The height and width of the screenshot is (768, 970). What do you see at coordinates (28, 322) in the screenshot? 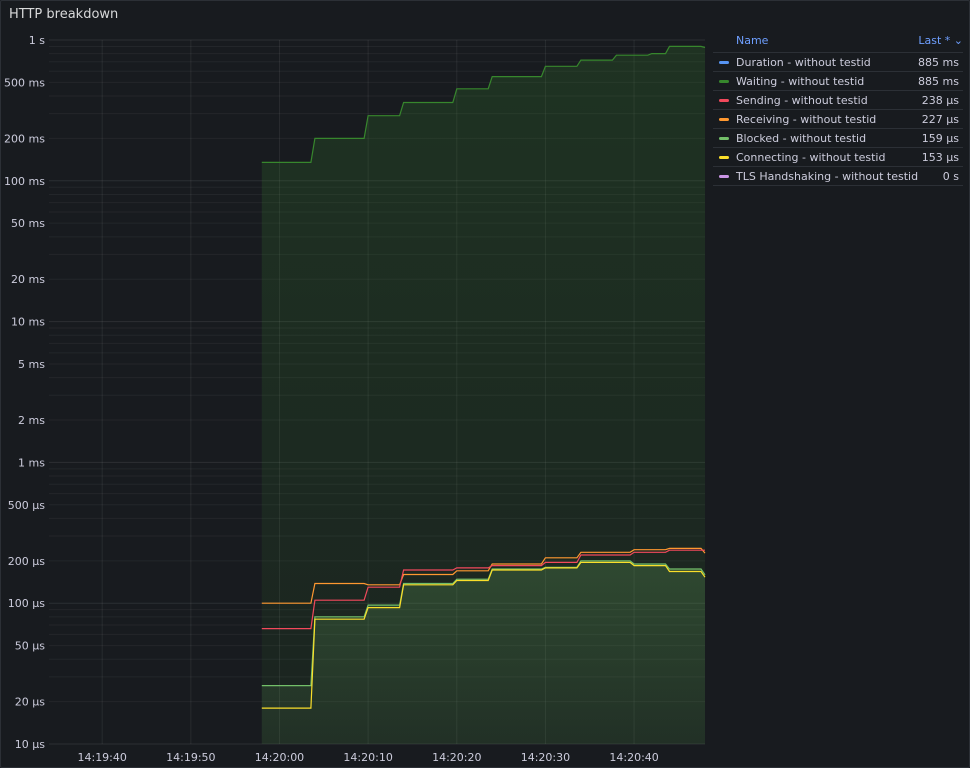
I see `y-tick-label: 10 ms` at bounding box center [28, 322].